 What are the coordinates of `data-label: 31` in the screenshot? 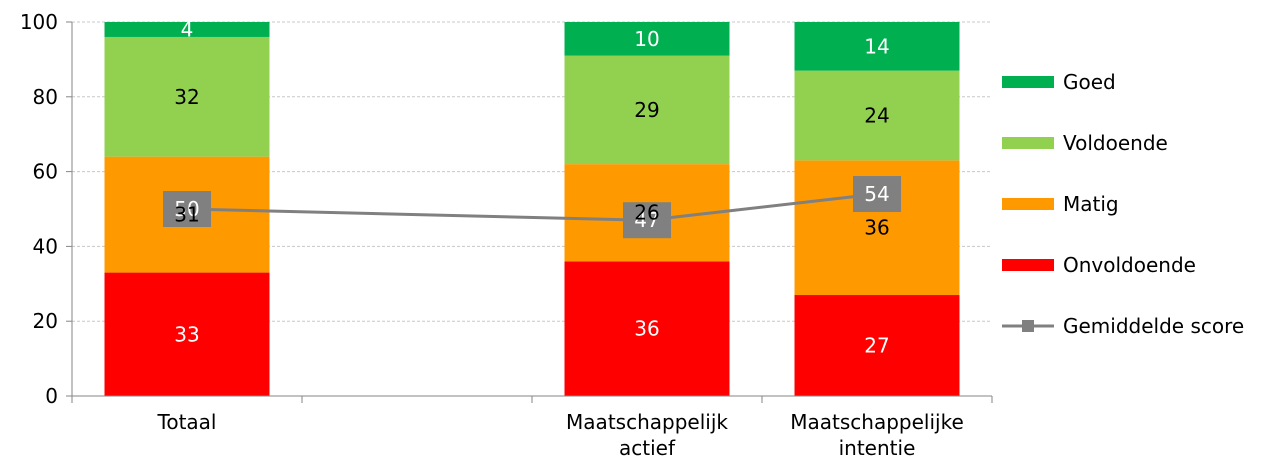 It's located at (186, 215).